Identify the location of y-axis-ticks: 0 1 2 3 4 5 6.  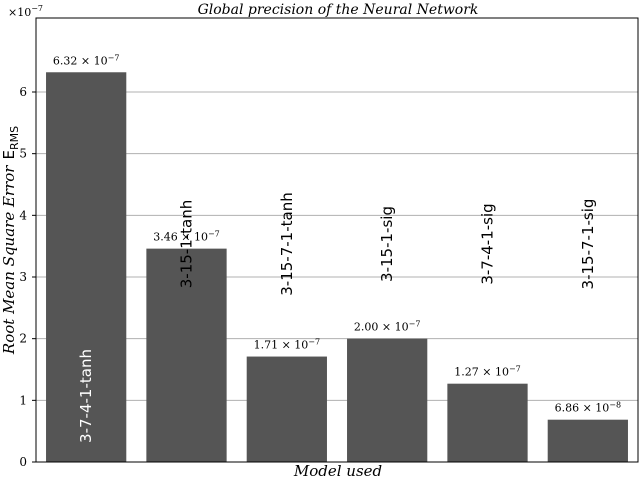
(27, 277).